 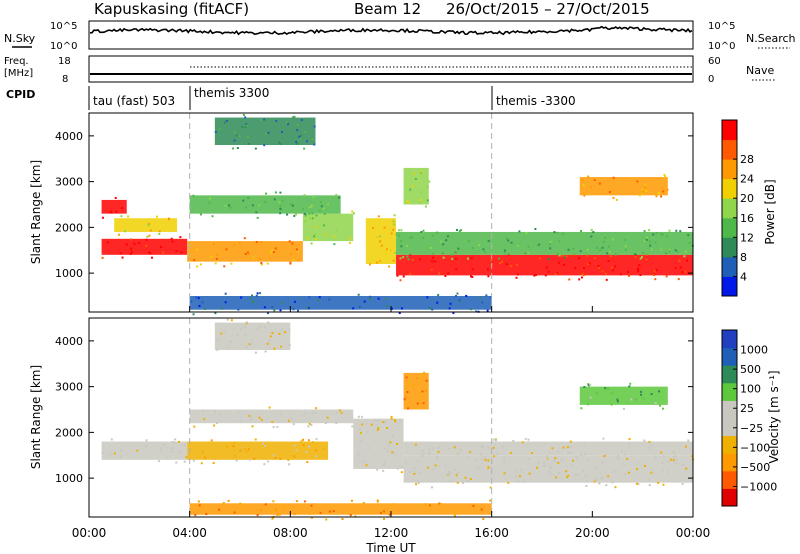 I want to click on nave-tick-bottom: 0, so click(x=711, y=79).